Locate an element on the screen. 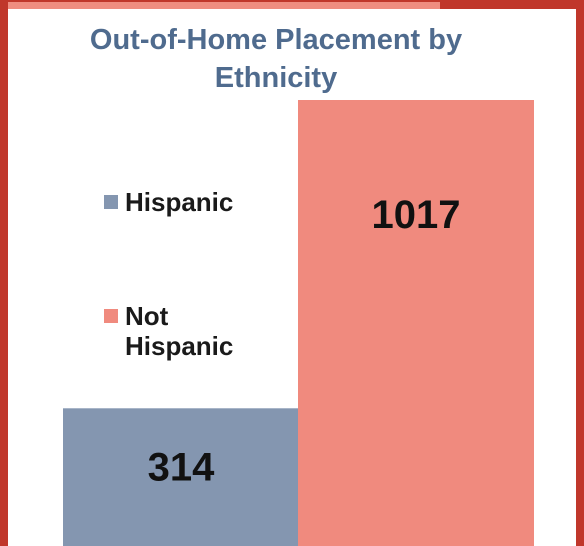 Image resolution: width=584 pixels, height=546 pixels. legend-label-hispanic: Hispanic is located at coordinates (179, 202).